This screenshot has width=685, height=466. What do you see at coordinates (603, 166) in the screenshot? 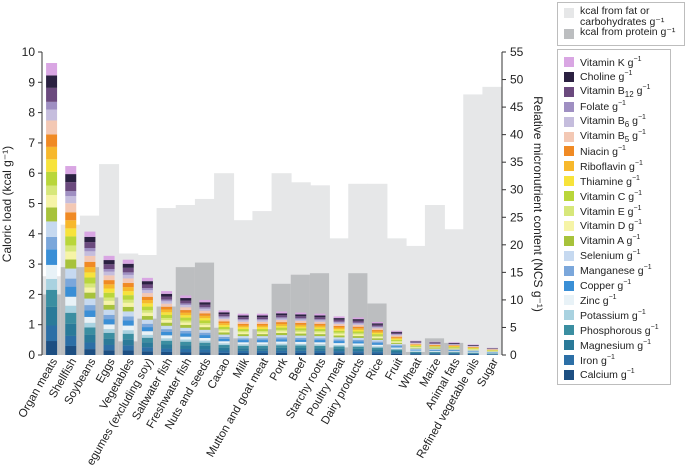
I see `legend-item-riboflavin-g: Riboflavin g−1` at bounding box center [603, 166].